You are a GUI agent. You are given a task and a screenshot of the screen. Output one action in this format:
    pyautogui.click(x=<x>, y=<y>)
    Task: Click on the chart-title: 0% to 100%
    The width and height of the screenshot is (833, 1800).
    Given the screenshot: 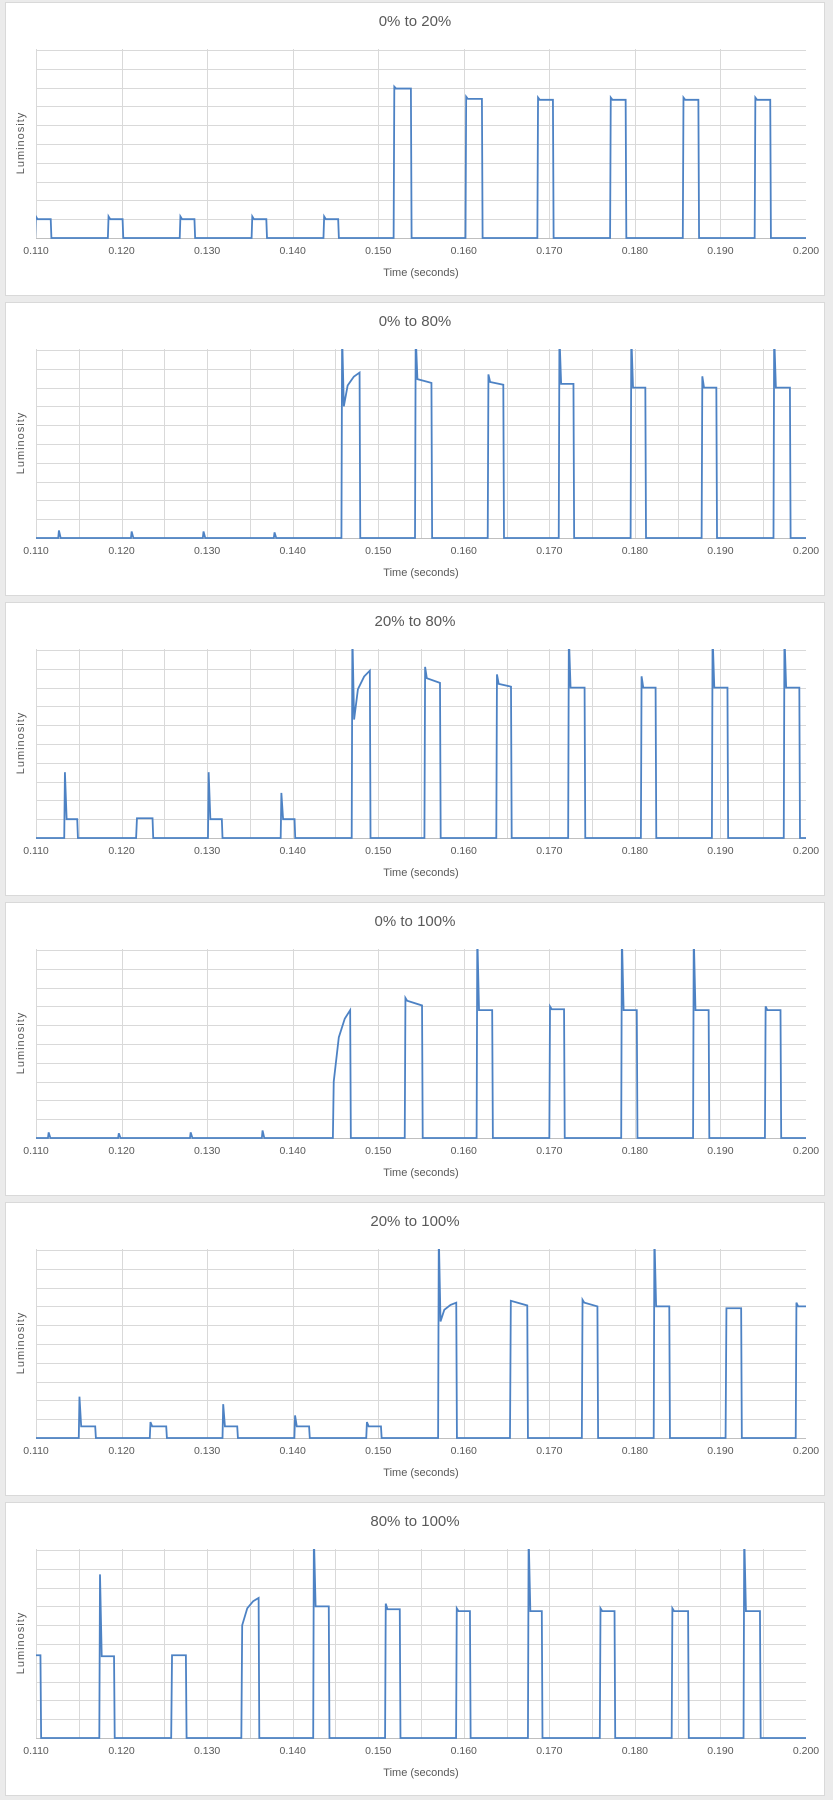 What is the action you would take?
    pyautogui.click(x=415, y=921)
    